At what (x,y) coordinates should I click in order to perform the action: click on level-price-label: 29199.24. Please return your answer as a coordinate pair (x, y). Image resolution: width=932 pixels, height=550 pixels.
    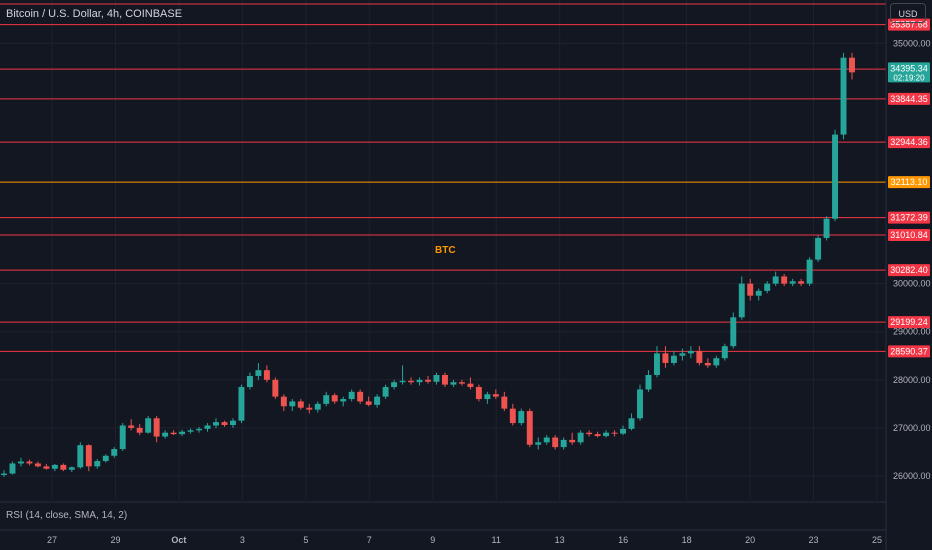
    Looking at the image, I should click on (909, 322).